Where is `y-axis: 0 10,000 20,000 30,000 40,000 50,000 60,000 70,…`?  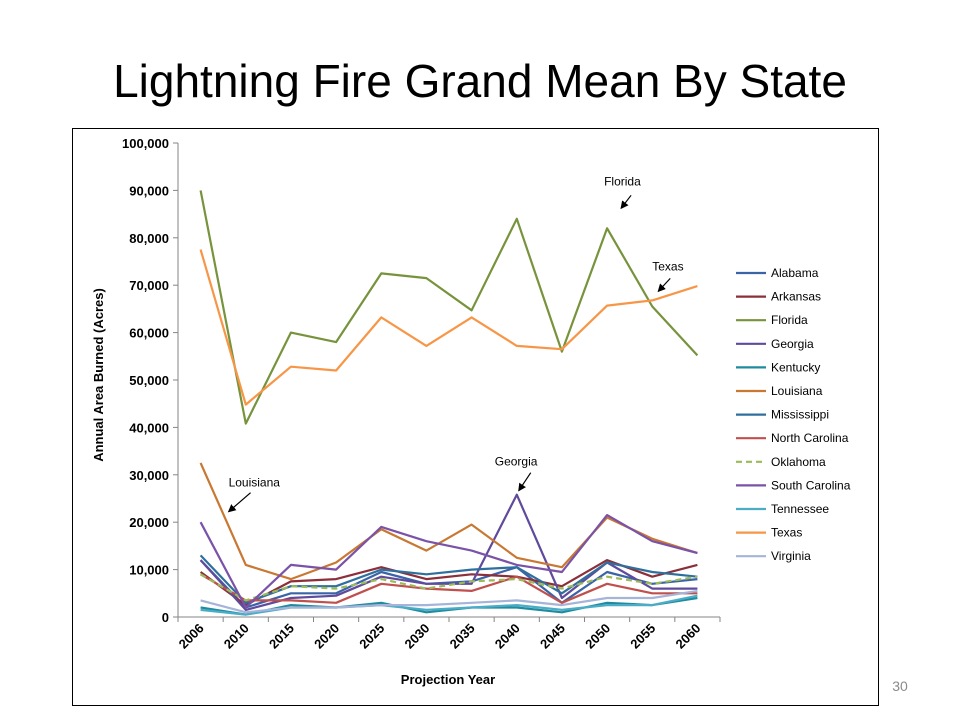
y-axis: 0 10,000 20,000 30,000 40,000 50,000 60,000 70,… is located at coordinates (150, 380).